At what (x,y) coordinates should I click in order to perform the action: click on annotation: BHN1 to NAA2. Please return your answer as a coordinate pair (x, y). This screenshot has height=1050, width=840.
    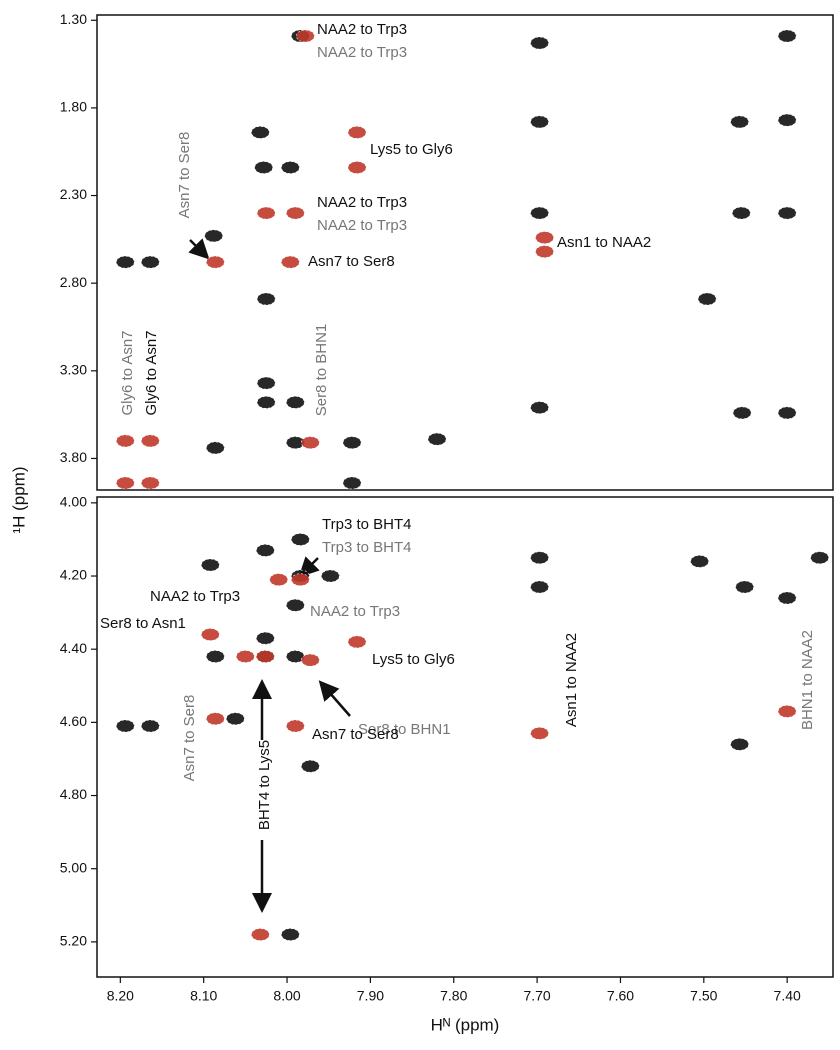
    Looking at the image, I should click on (807, 680).